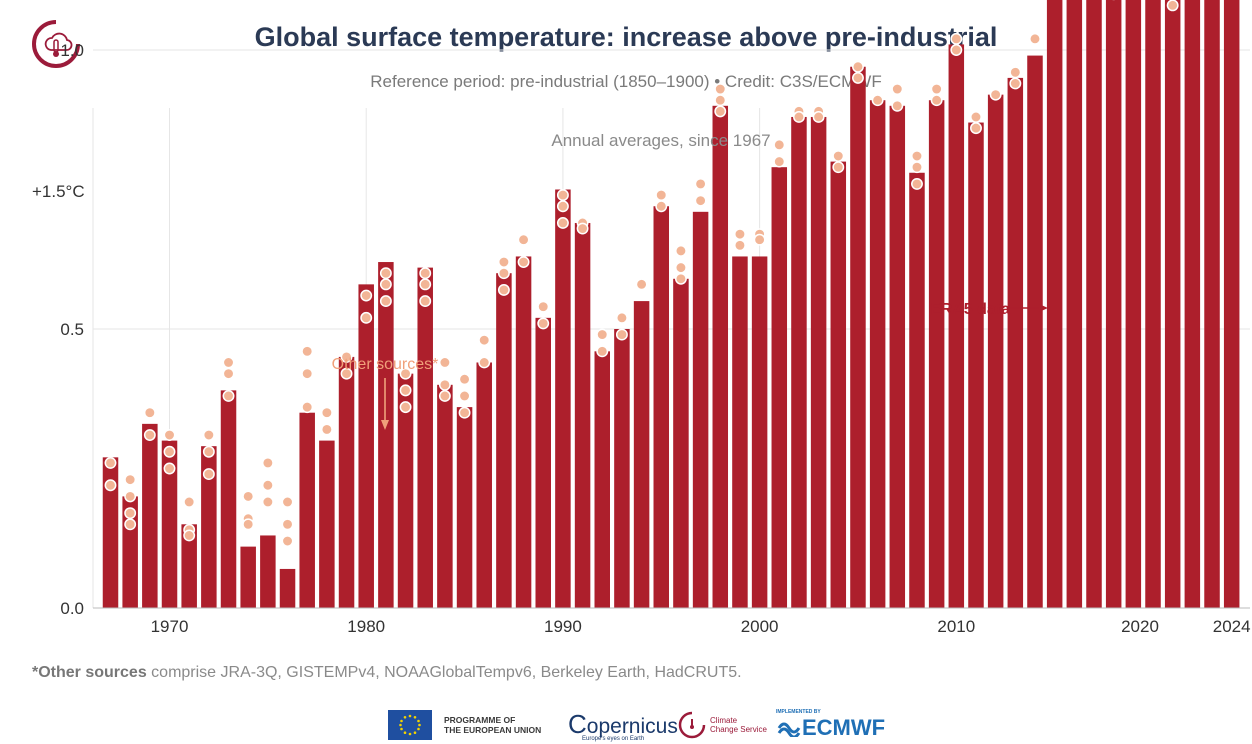 The width and height of the screenshot is (1252, 744). What do you see at coordinates (1035, 331) in the screenshot?
I see `era5-bar-2014` at bounding box center [1035, 331].